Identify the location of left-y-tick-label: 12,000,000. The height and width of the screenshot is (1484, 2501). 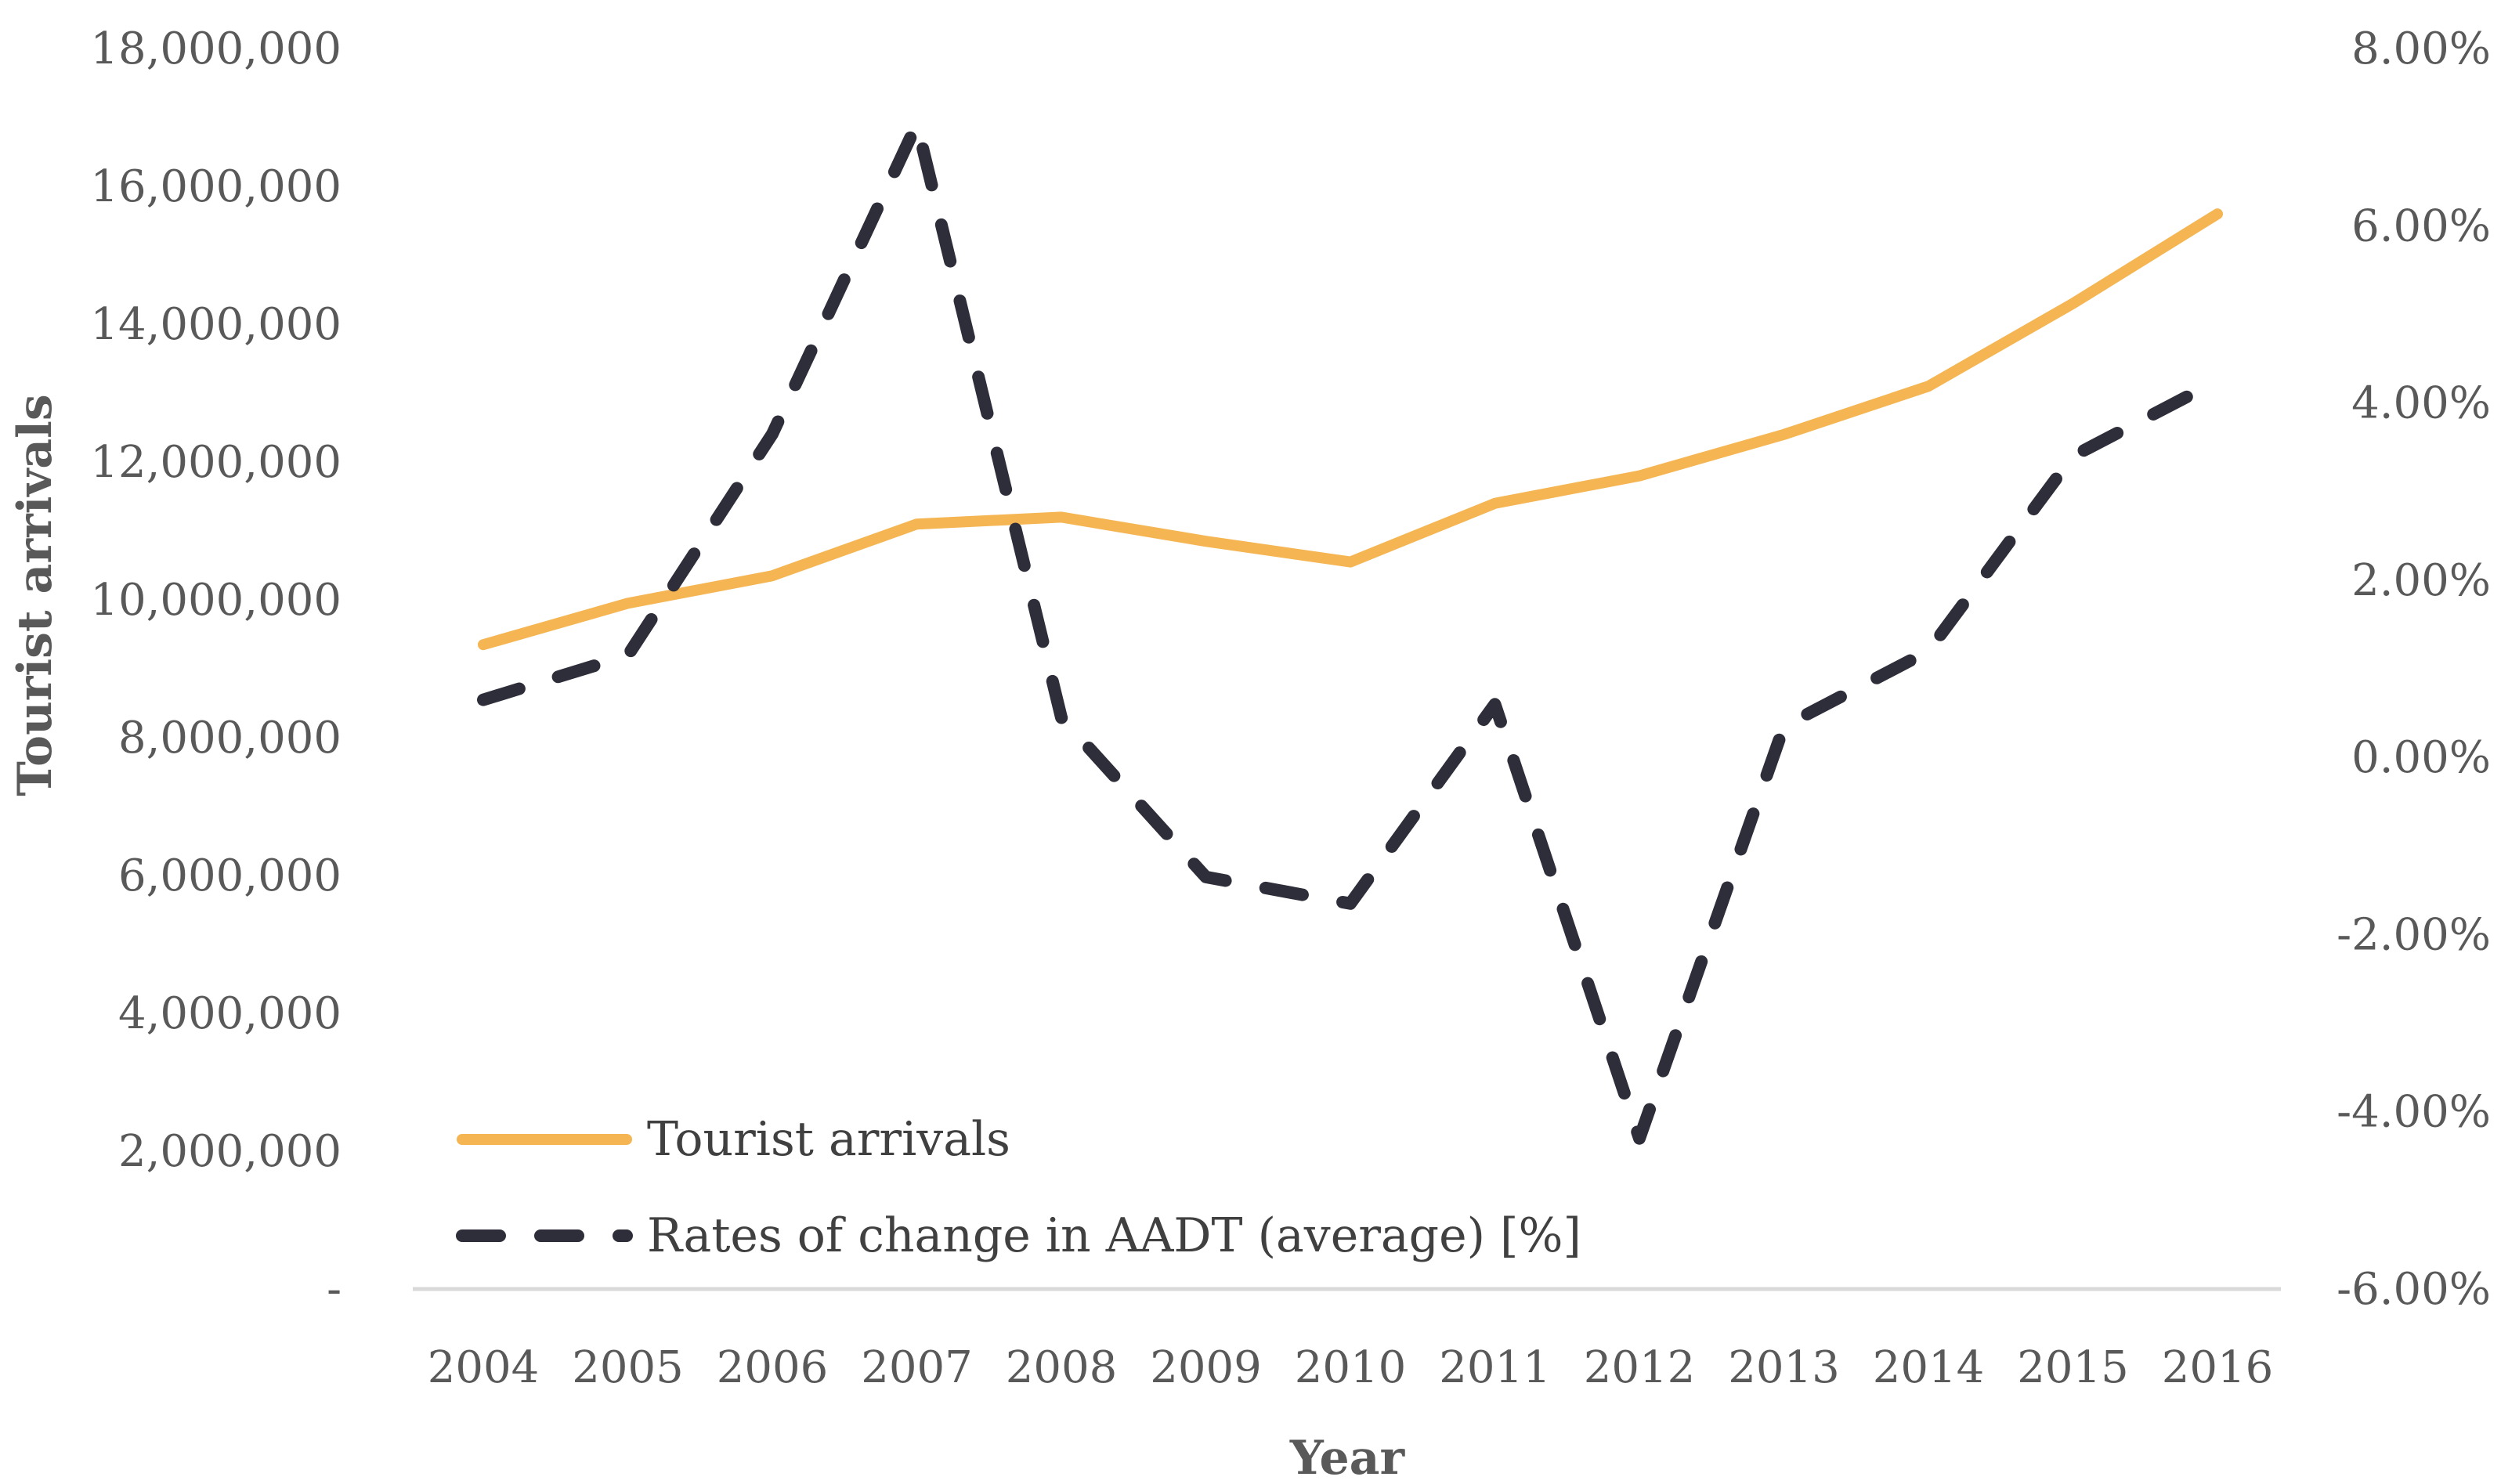
(216, 462).